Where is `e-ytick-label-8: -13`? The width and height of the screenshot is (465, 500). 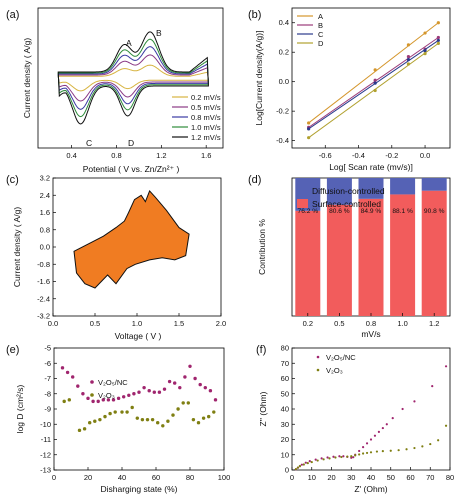
e-ytick-label-8: -13 is located at coordinates (45, 470).